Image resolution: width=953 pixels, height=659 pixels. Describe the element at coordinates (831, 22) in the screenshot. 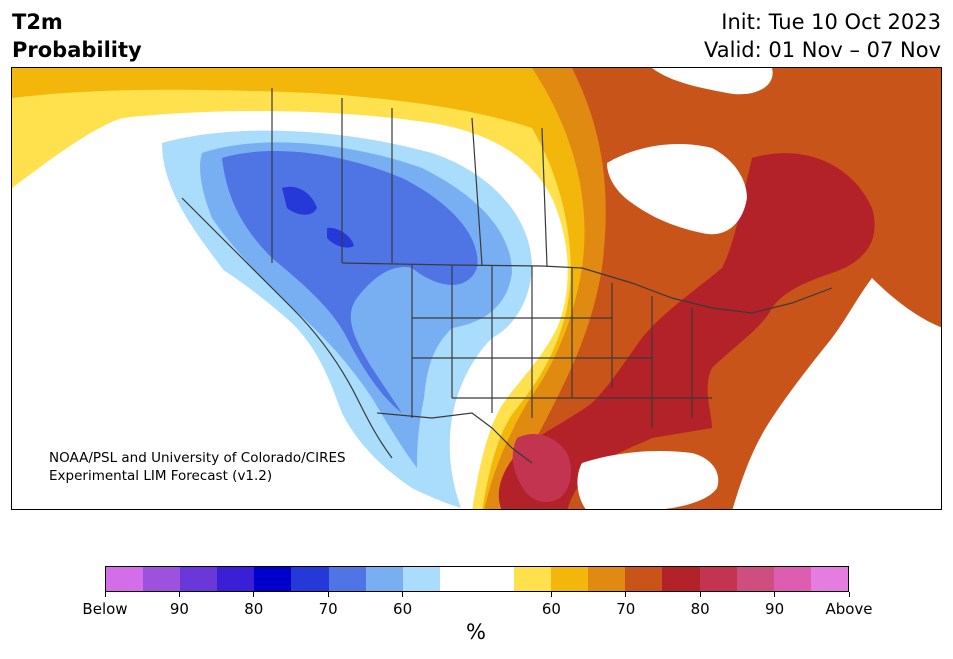

I see `init-date: Init: Tue 10 Oct 2023` at that location.